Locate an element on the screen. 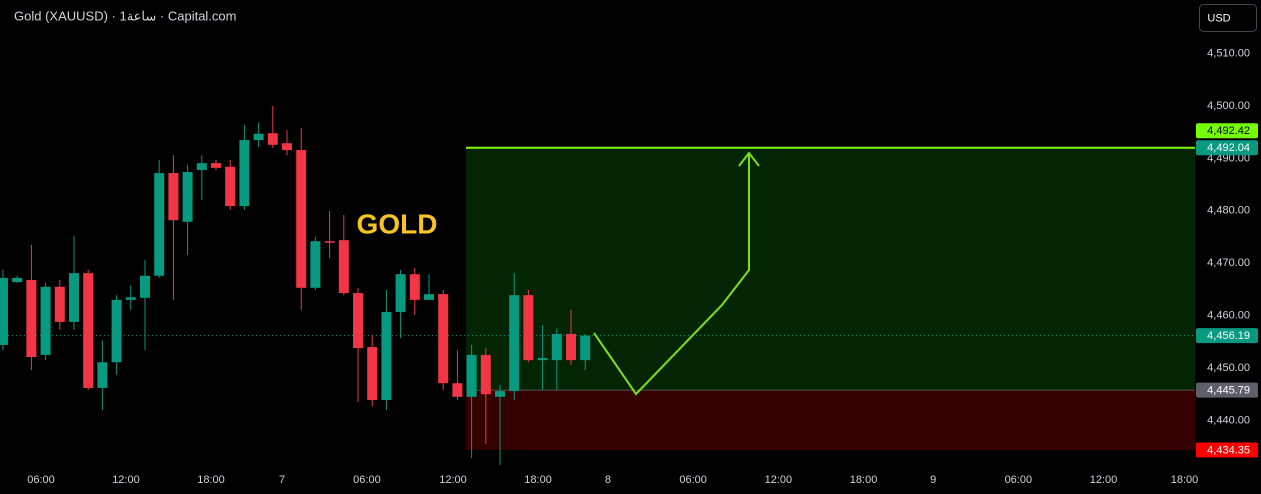 The height and width of the screenshot is (494, 1261). price-tag-label: 4,445.79 is located at coordinates (1228, 390).